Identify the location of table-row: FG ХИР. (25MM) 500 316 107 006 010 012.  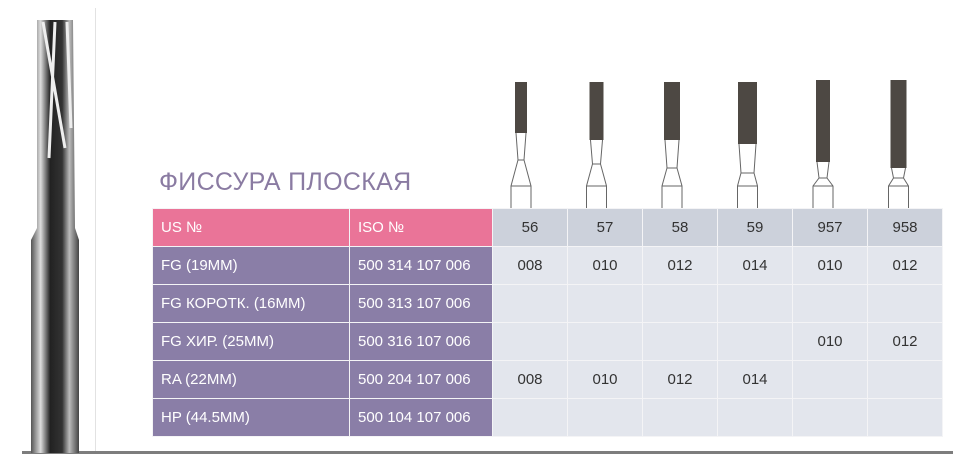
(547, 341).